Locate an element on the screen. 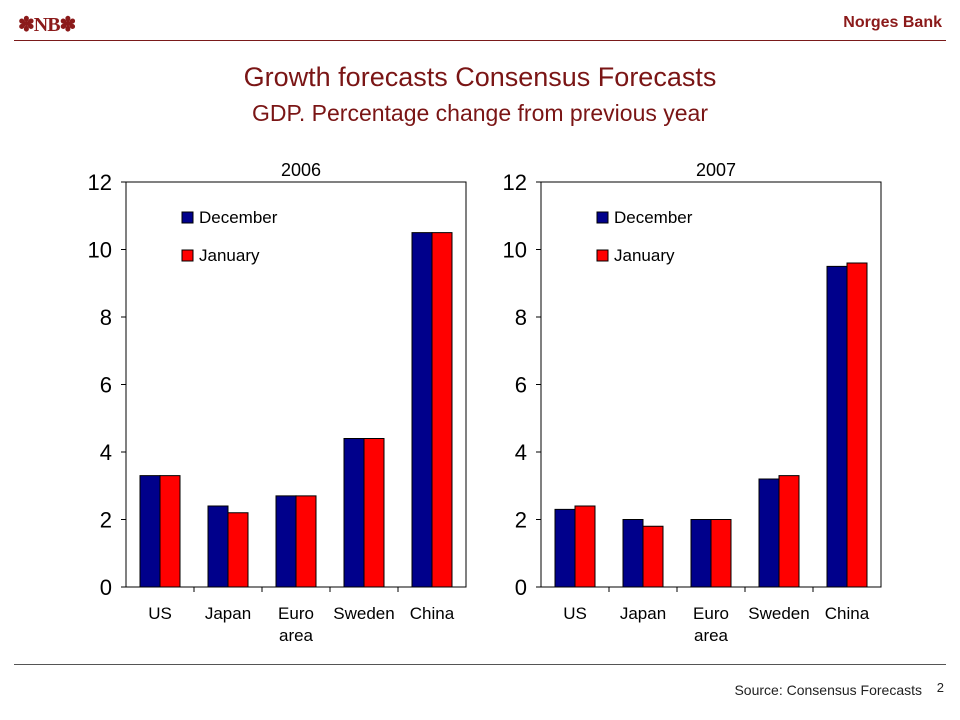  source-note: Source: Consensus Forecasts is located at coordinates (828, 690).